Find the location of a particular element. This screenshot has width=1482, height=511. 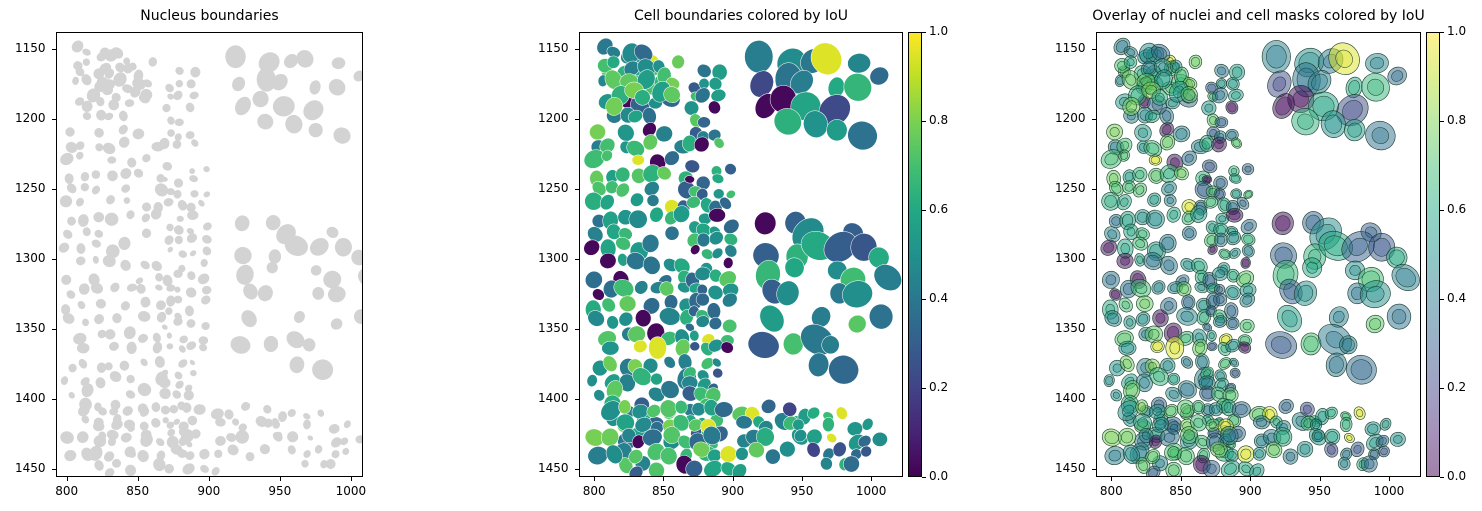

panel-title: Cell boundaries colored by IoU is located at coordinates (741, 16).